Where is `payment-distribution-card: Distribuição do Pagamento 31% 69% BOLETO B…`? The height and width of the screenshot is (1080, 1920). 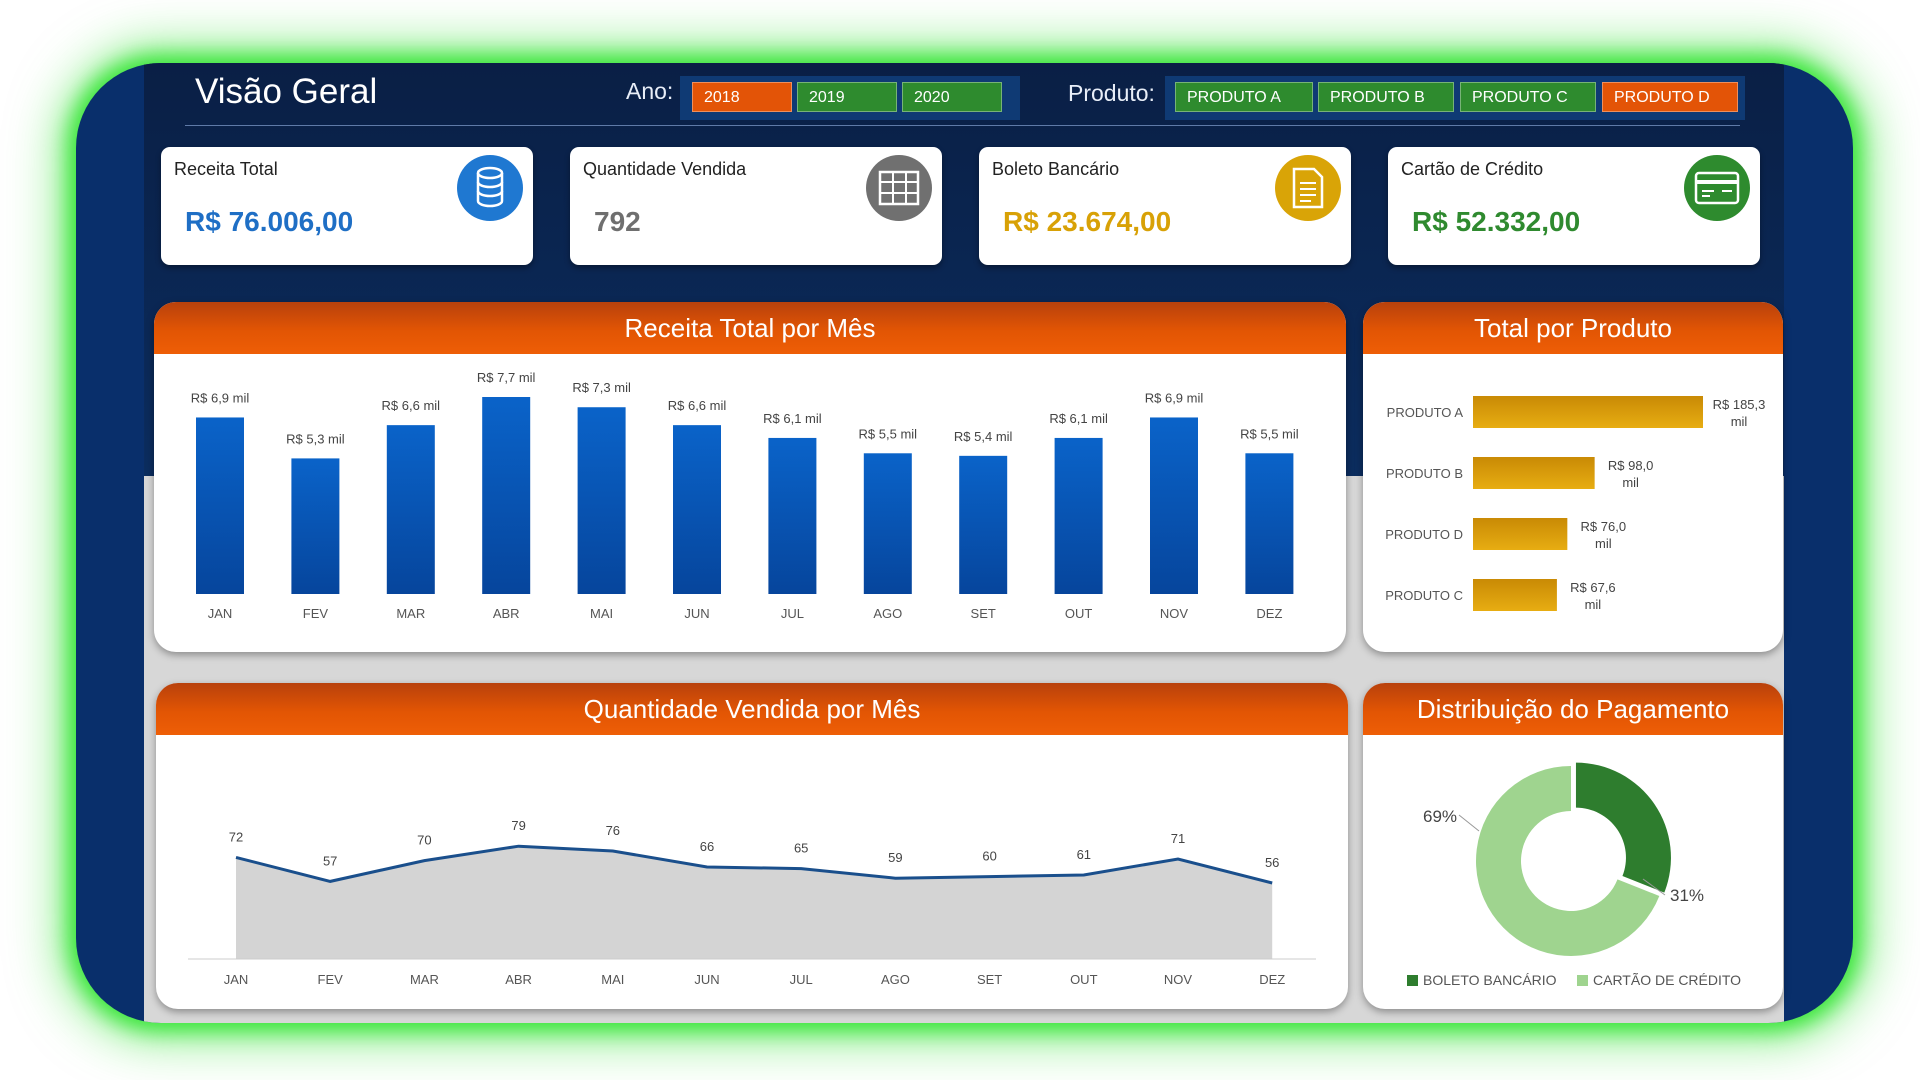
payment-distribution-card: Distribuição do Pagamento 31% 69% BOLETO B… is located at coordinates (1573, 846).